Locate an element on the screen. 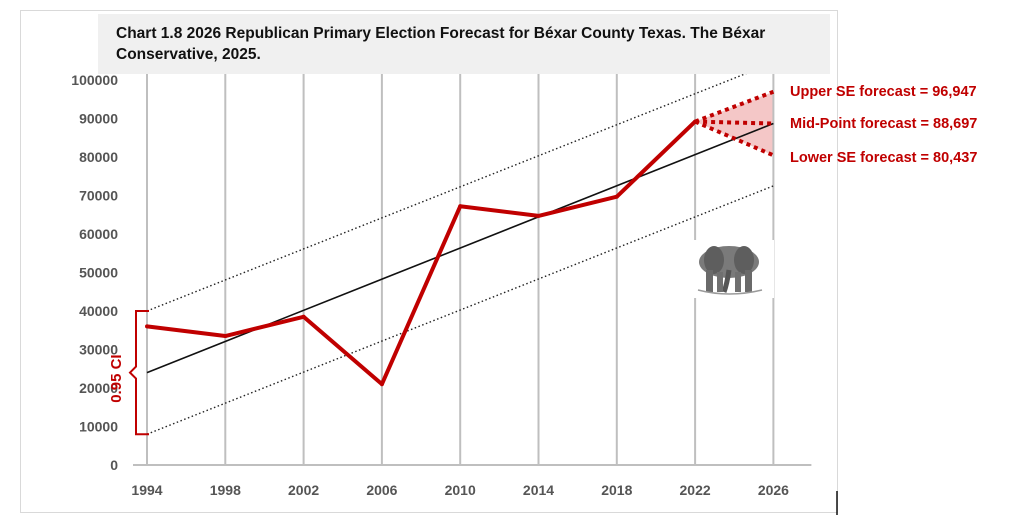 The image size is (1018, 521). x-tick-2010: 2010 is located at coordinates (460, 490).